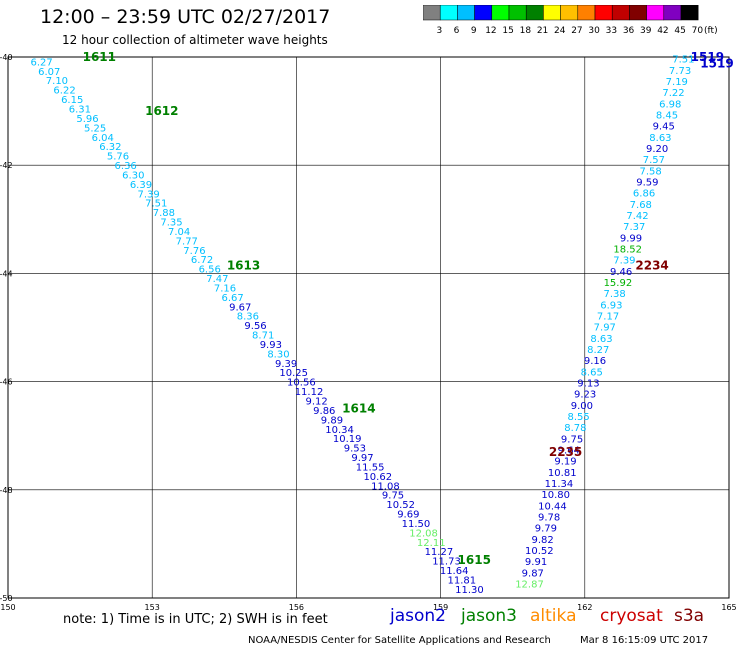  Describe the element at coordinates (440, 607) in the screenshot. I see `x-tick-label: 159` at that location.